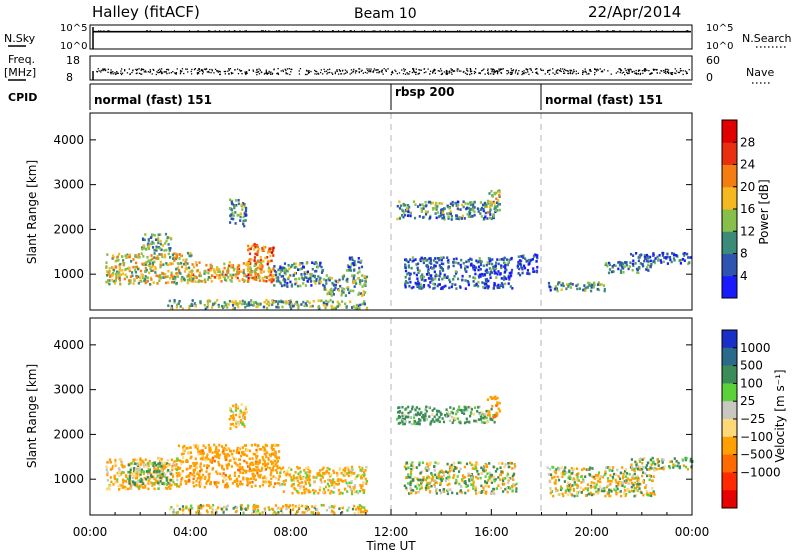 The image size is (800, 554). Describe the element at coordinates (391, 68) in the screenshot. I see `freq-panel-frame` at that location.